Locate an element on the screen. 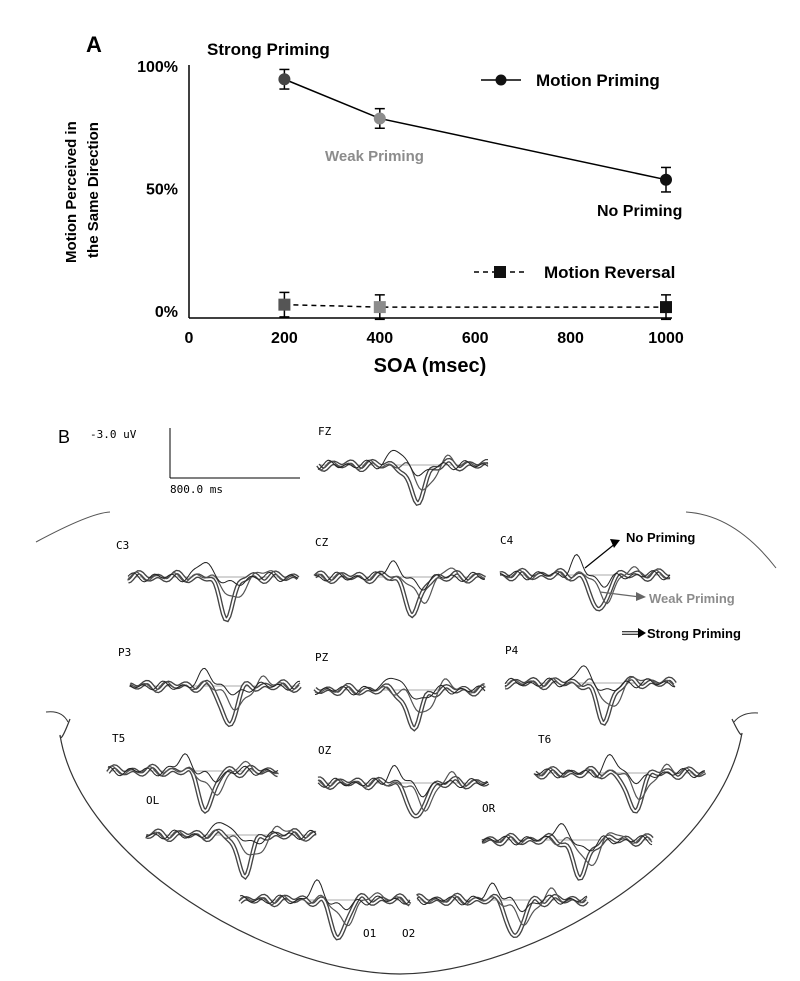 The height and width of the screenshot is (981, 800). electrode-o2: O2 is located at coordinates (495, 911).